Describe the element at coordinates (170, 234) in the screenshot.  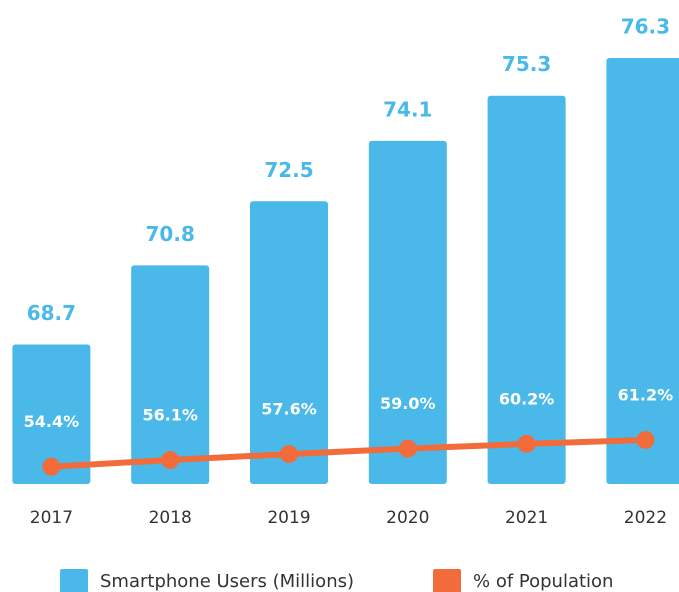
I see `bar-value-label: 70.8` at that location.